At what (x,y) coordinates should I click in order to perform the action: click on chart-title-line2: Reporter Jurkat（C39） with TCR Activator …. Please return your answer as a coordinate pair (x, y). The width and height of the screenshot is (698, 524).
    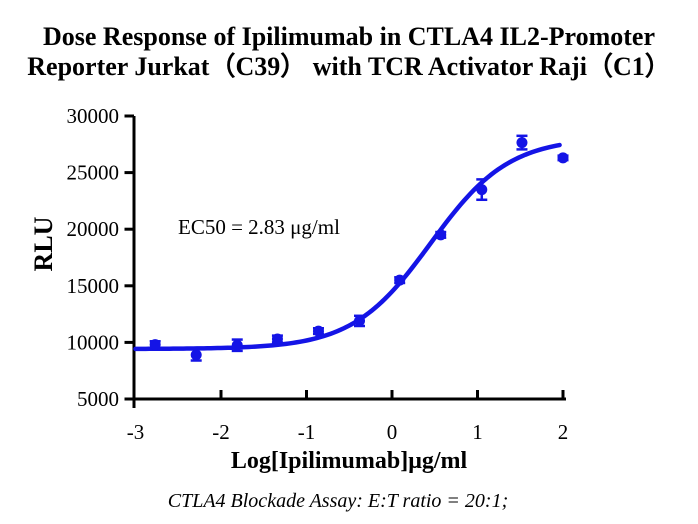
    Looking at the image, I should click on (349, 66).